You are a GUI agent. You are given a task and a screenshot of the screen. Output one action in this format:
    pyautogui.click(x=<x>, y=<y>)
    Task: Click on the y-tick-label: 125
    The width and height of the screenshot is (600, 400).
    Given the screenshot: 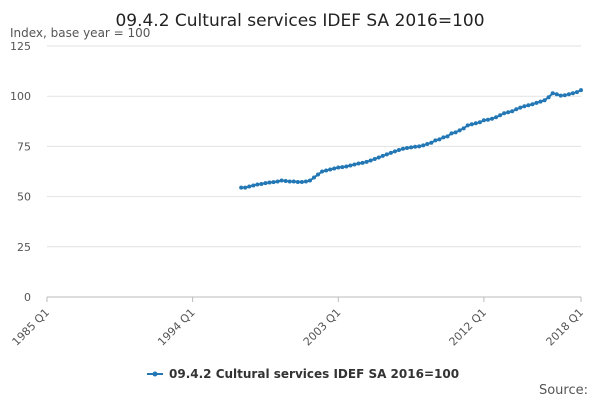 What is the action you would take?
    pyautogui.click(x=20, y=46)
    